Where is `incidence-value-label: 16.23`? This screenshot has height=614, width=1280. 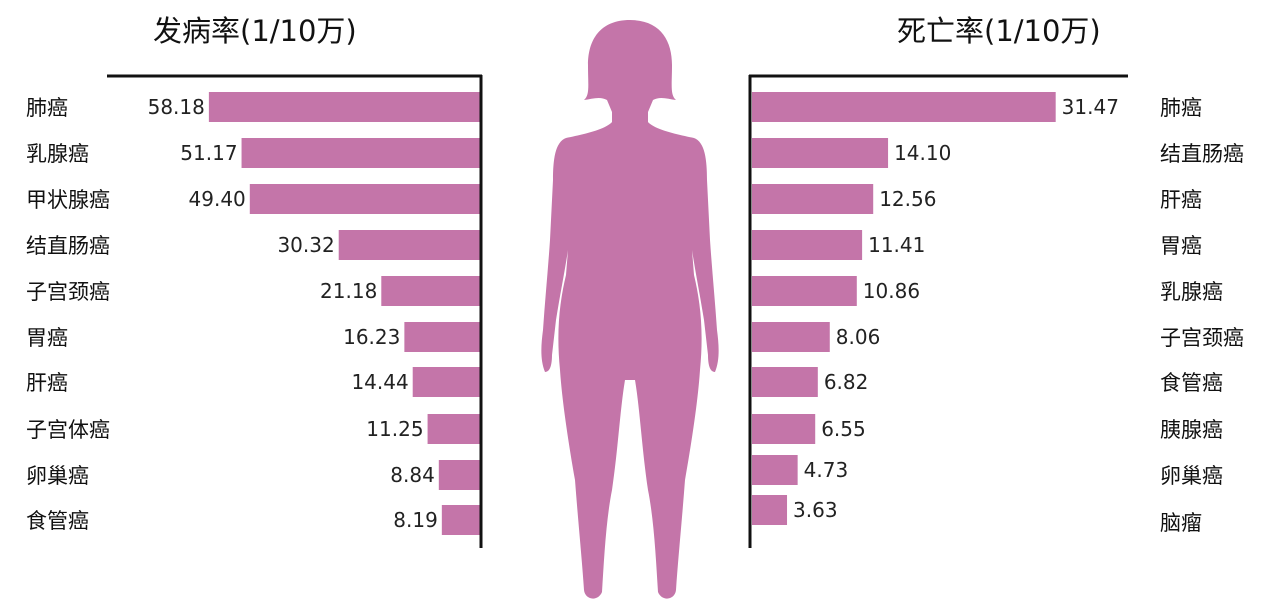 incidence-value-label: 16.23 is located at coordinates (371, 337).